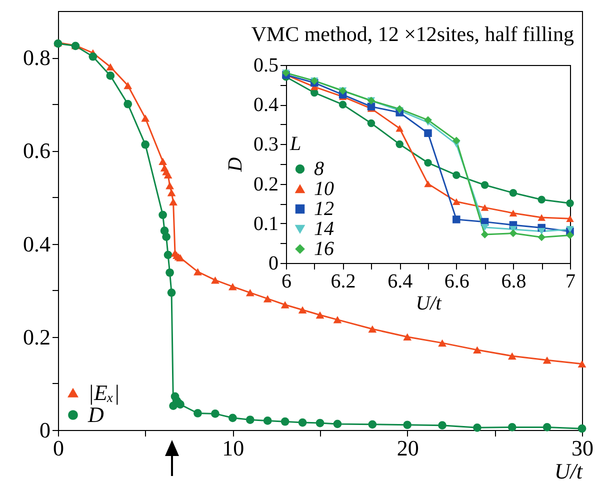 Image resolution: width=606 pixels, height=484 pixels. Describe the element at coordinates (407, 448) in the screenshot. I see `x-tick-label: 20` at that location.